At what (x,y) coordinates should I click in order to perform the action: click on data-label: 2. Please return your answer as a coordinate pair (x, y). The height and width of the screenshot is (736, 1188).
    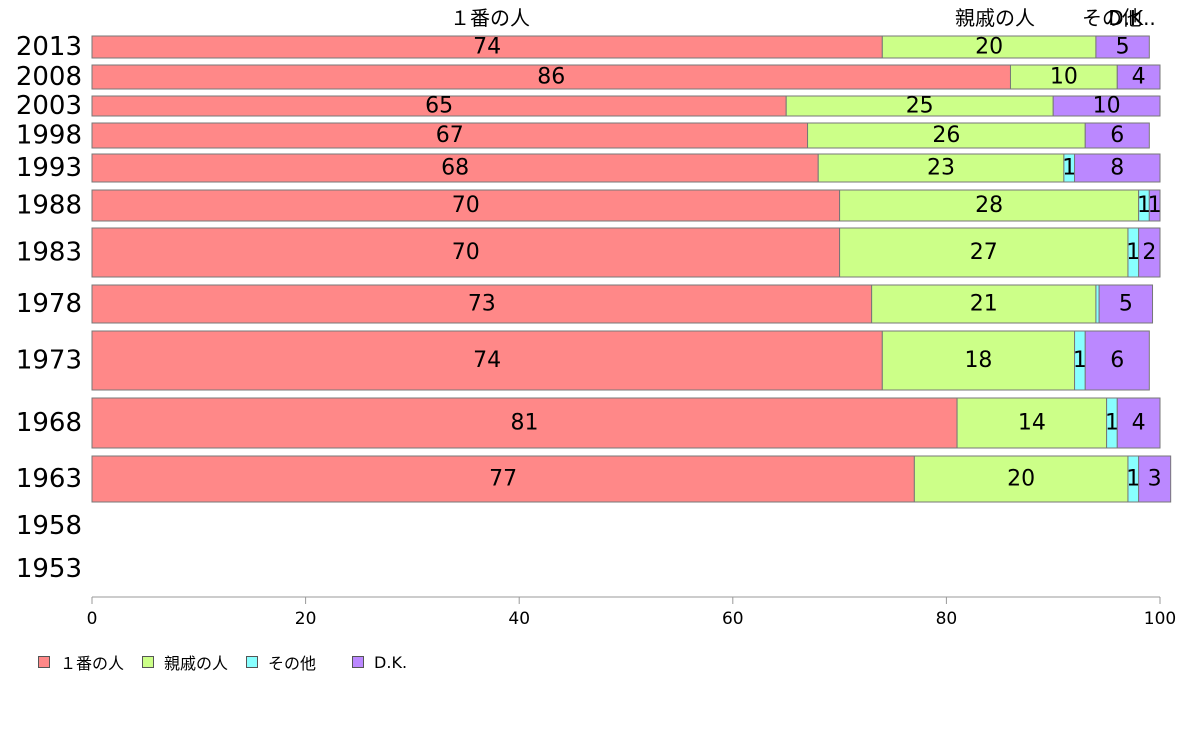
    Looking at the image, I should click on (1149, 252).